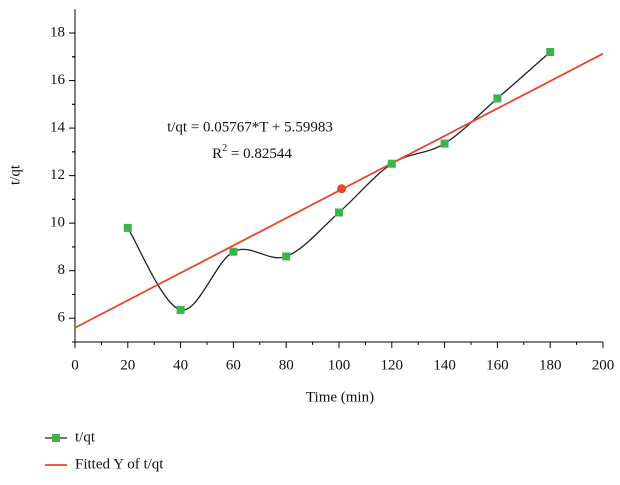 This screenshot has width=620, height=485. I want to click on y-tick-label: 14, so click(58, 128).